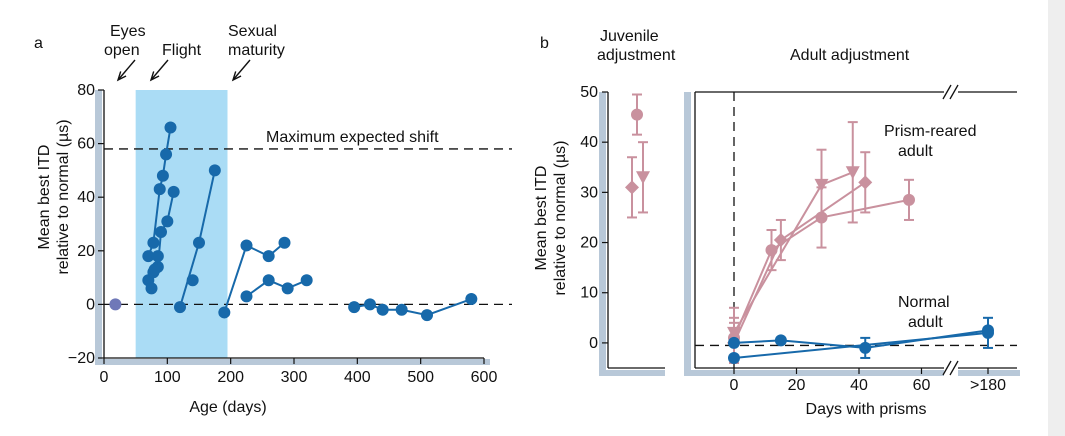  I want to click on prism-label: adult, so click(915, 151).